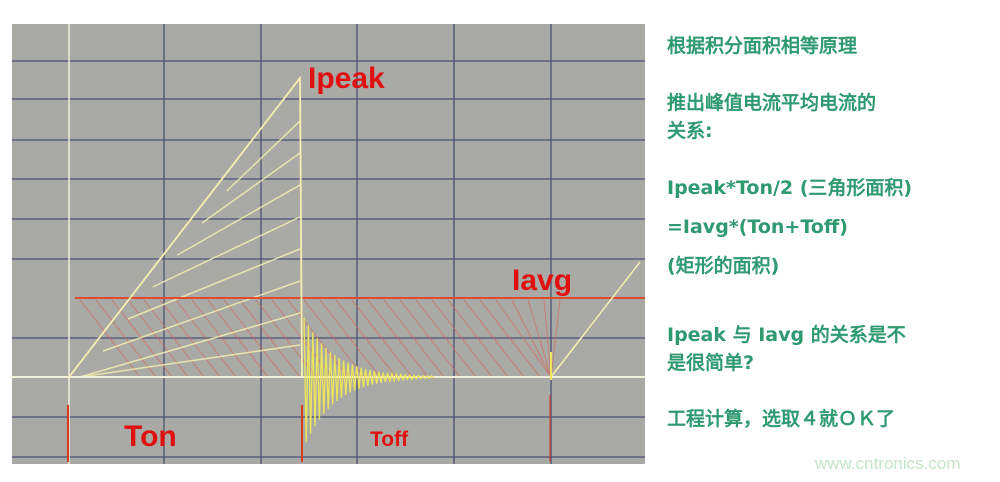 This screenshot has height=482, width=1000. Describe the element at coordinates (888, 463) in the screenshot. I see `watermark: www.cntronics.com` at that location.